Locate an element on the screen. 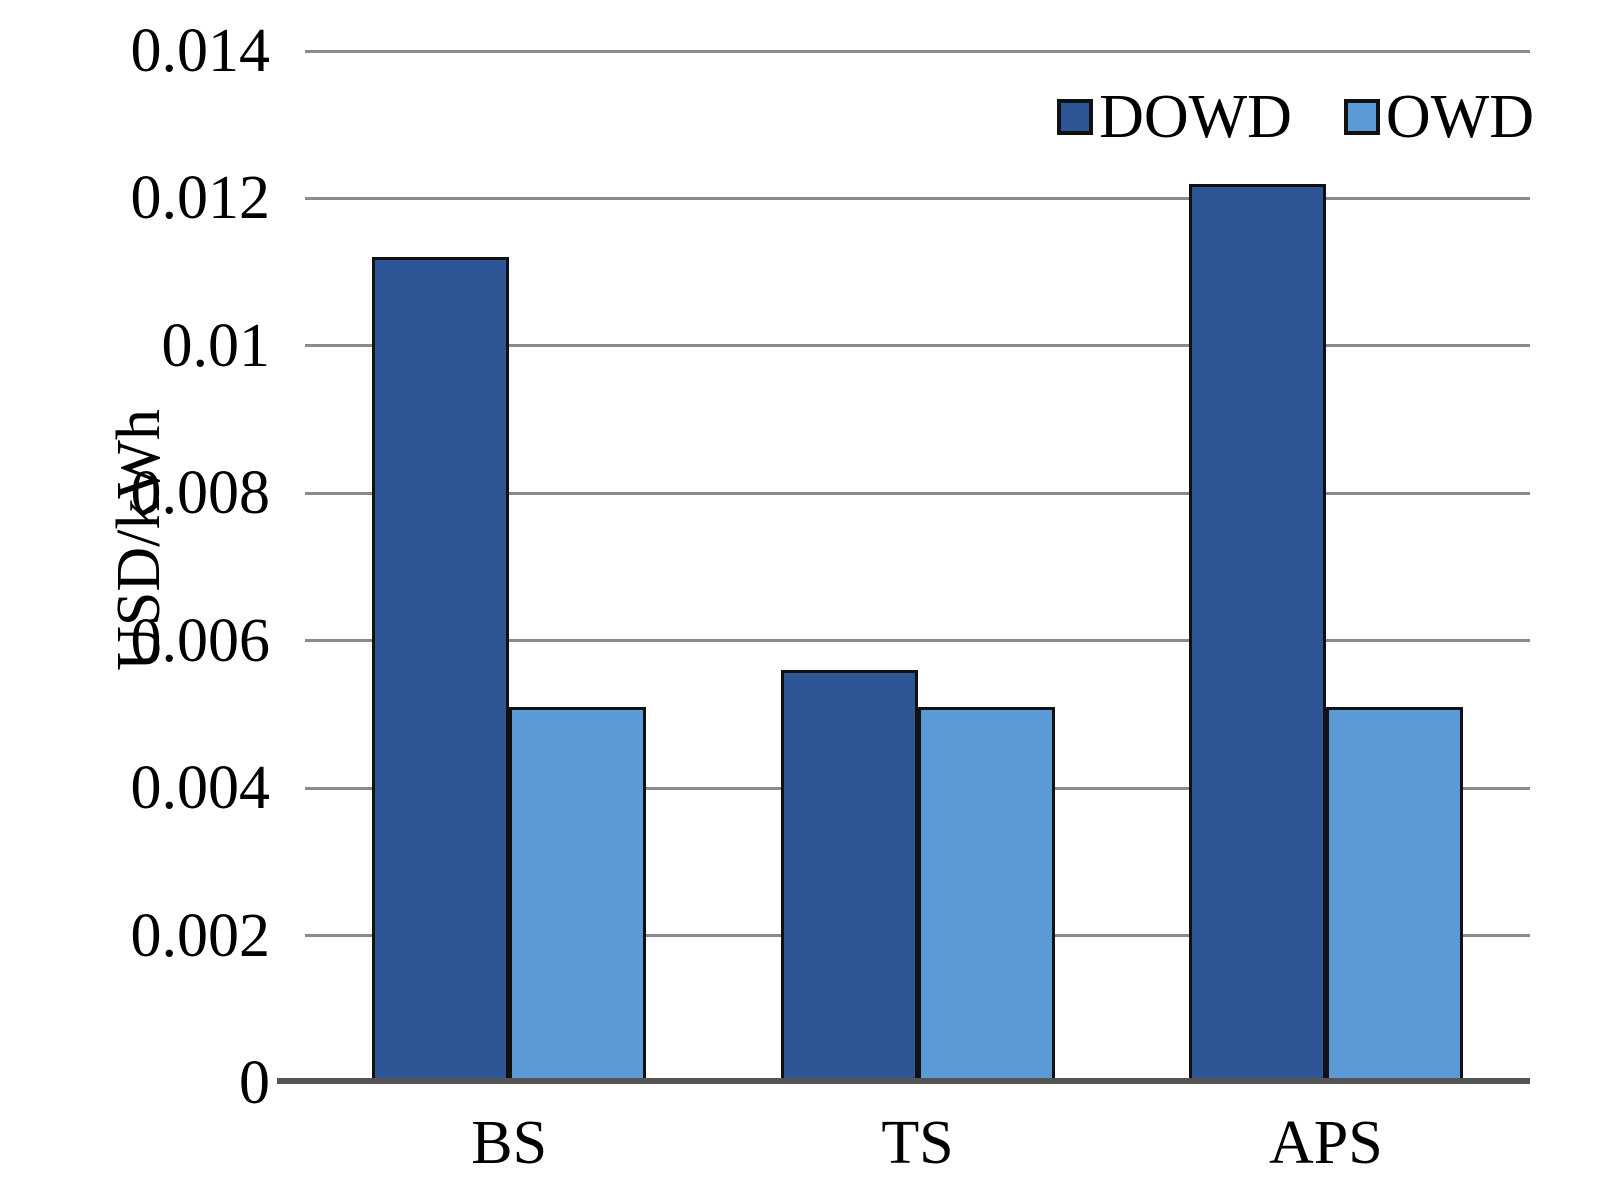  legend-swatch-DOWD is located at coordinates (1075, 117).